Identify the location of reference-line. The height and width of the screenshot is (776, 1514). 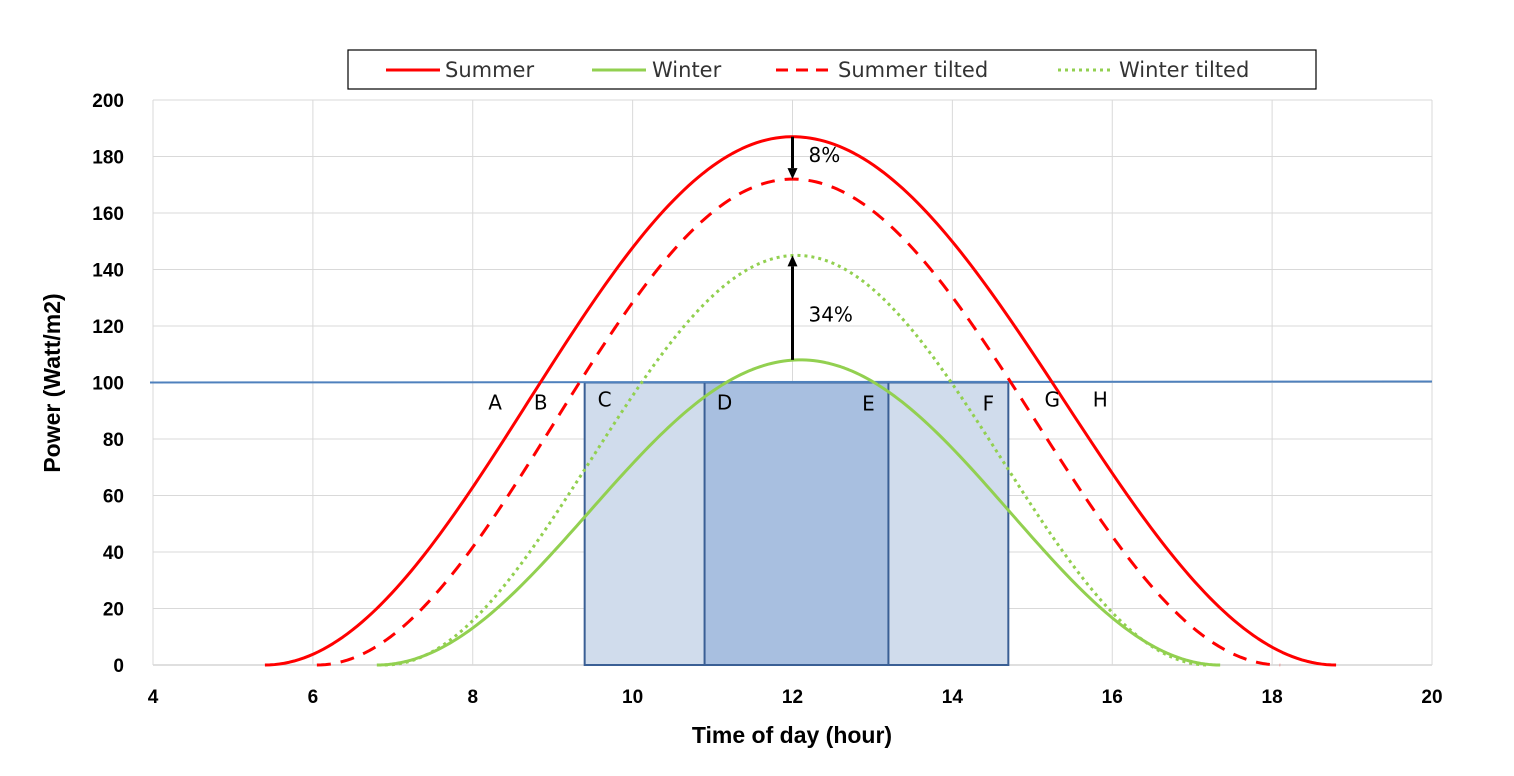
(791, 382).